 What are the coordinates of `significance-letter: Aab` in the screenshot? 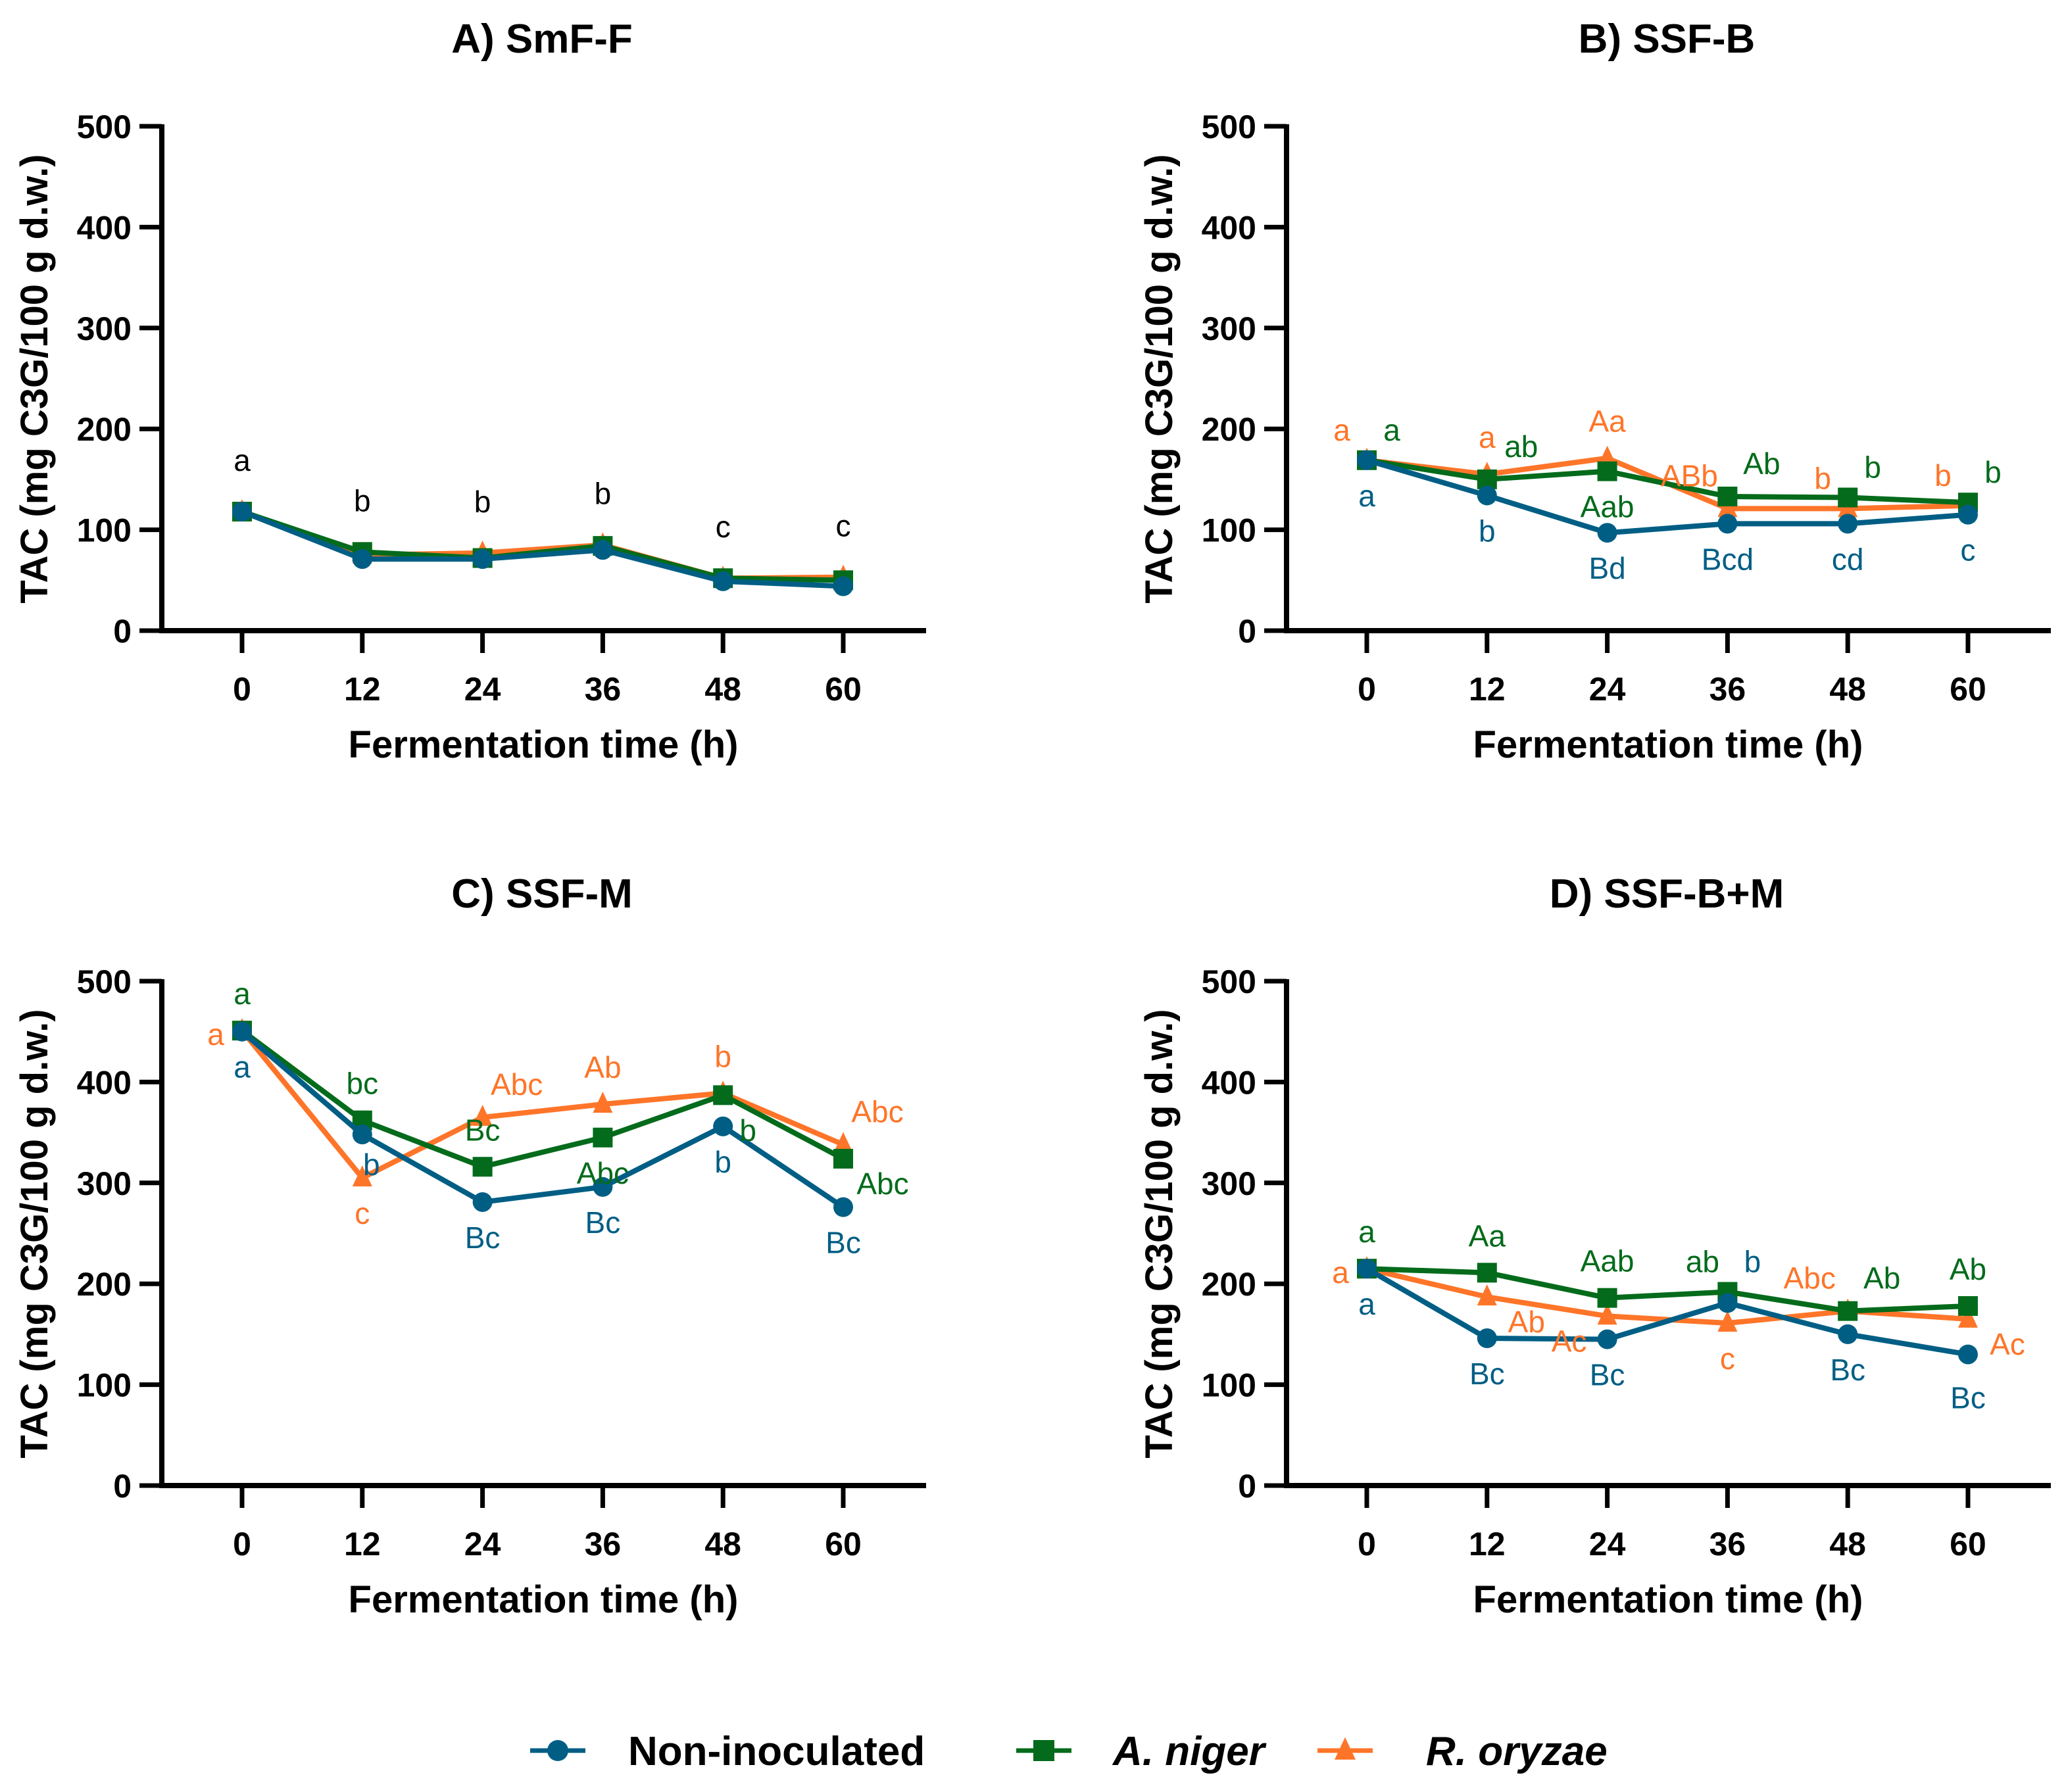 It's located at (1608, 507).